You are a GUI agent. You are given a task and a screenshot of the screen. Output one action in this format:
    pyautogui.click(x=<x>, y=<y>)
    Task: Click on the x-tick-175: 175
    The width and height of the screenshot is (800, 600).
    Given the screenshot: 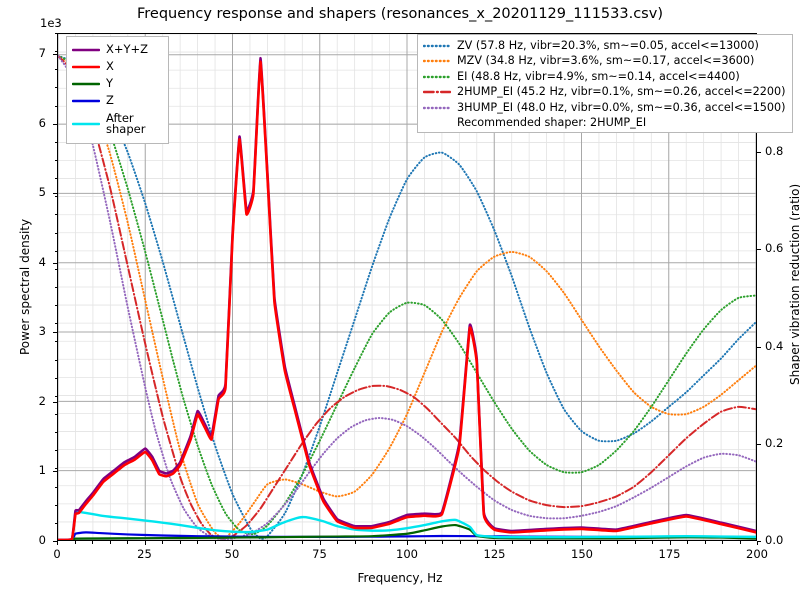 What is the action you would take?
    pyautogui.click(x=669, y=554)
    